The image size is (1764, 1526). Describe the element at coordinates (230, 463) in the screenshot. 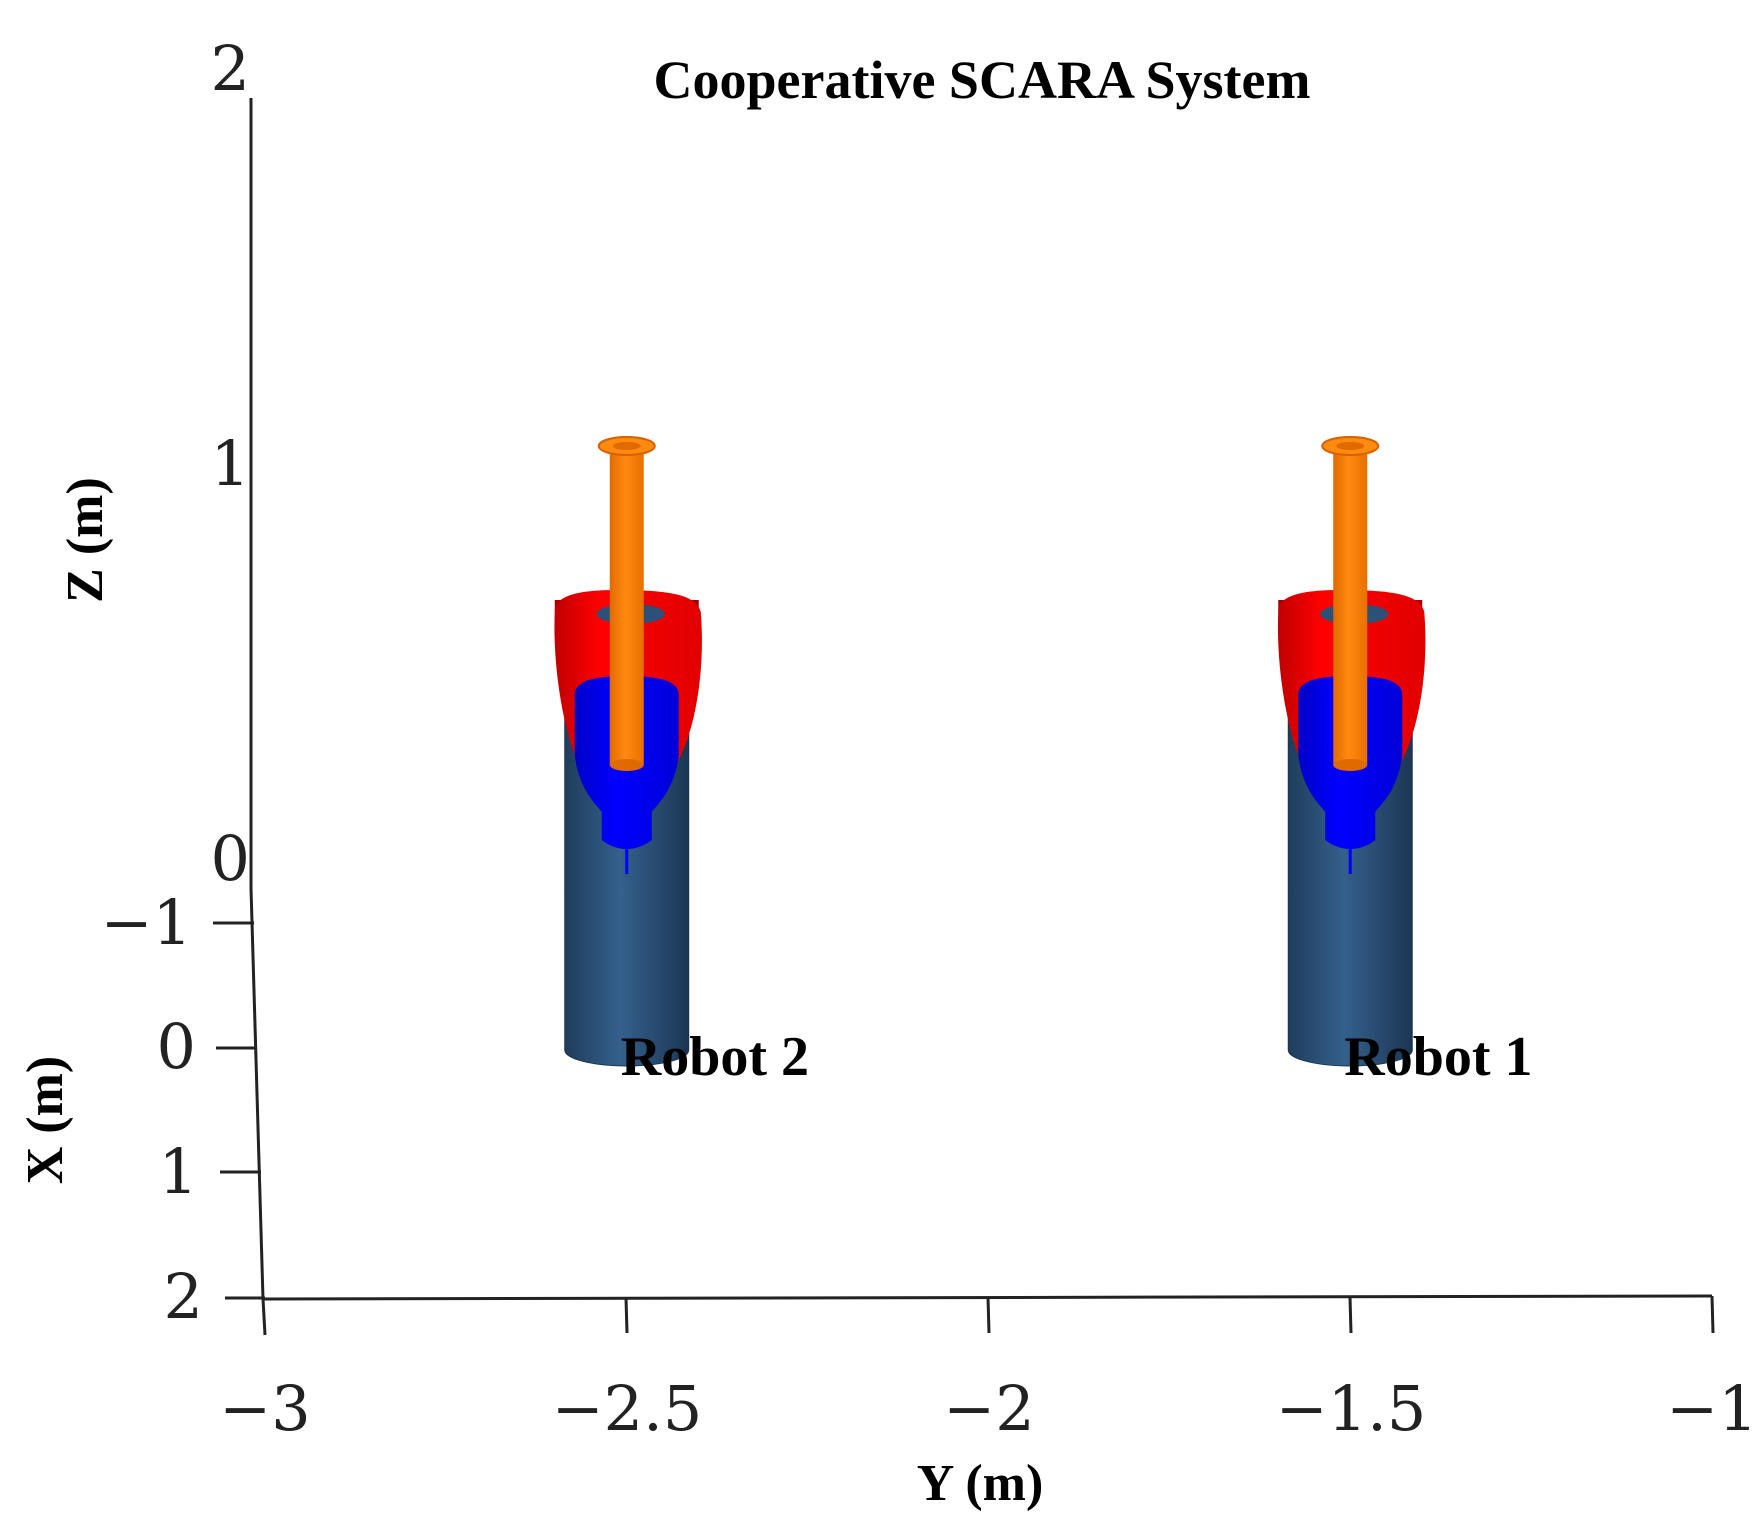

I see `z-tick-label-1: 1` at that location.